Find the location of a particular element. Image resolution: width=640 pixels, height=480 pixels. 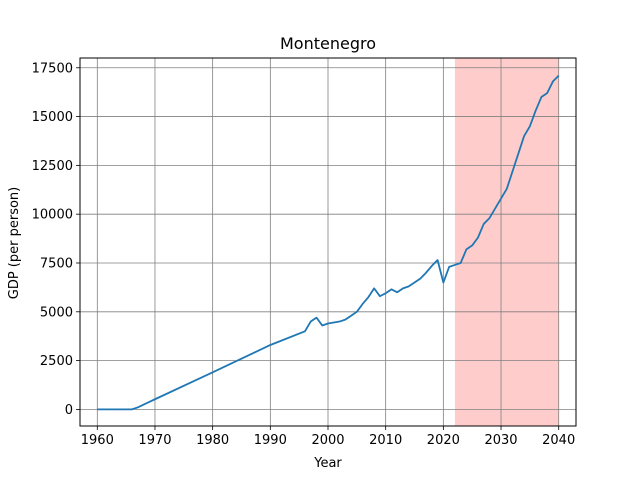

x-tick-label: 2020 is located at coordinates (443, 440).